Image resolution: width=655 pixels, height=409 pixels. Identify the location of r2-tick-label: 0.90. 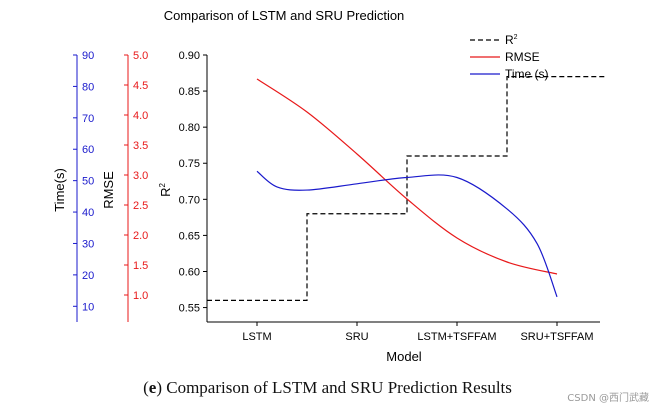
(189, 56).